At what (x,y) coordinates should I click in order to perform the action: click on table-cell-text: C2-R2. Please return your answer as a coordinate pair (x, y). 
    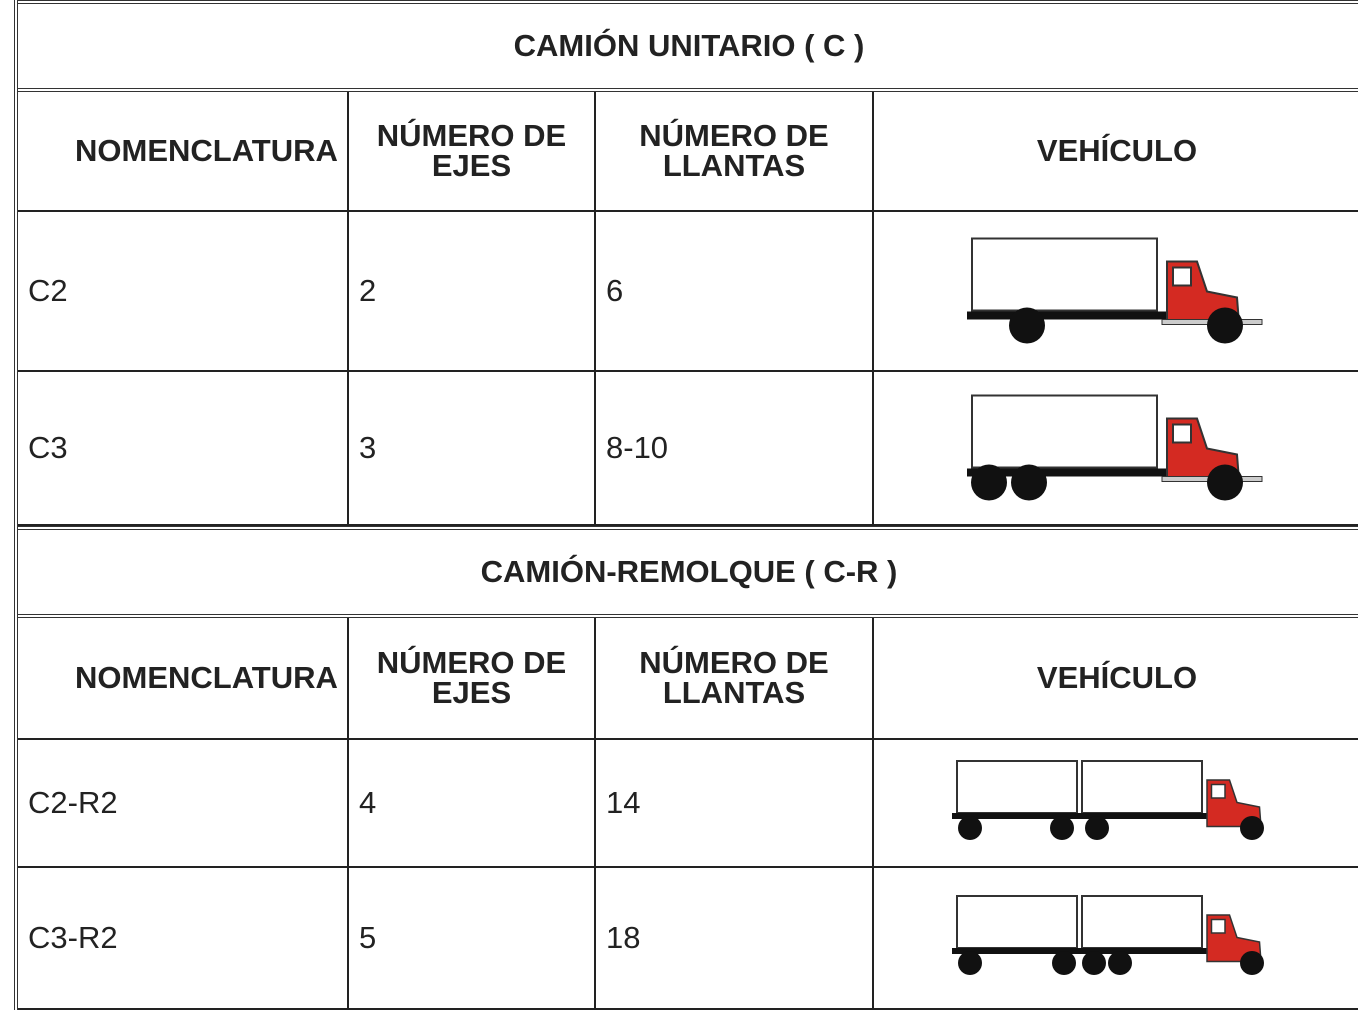
    Looking at the image, I should click on (73, 802).